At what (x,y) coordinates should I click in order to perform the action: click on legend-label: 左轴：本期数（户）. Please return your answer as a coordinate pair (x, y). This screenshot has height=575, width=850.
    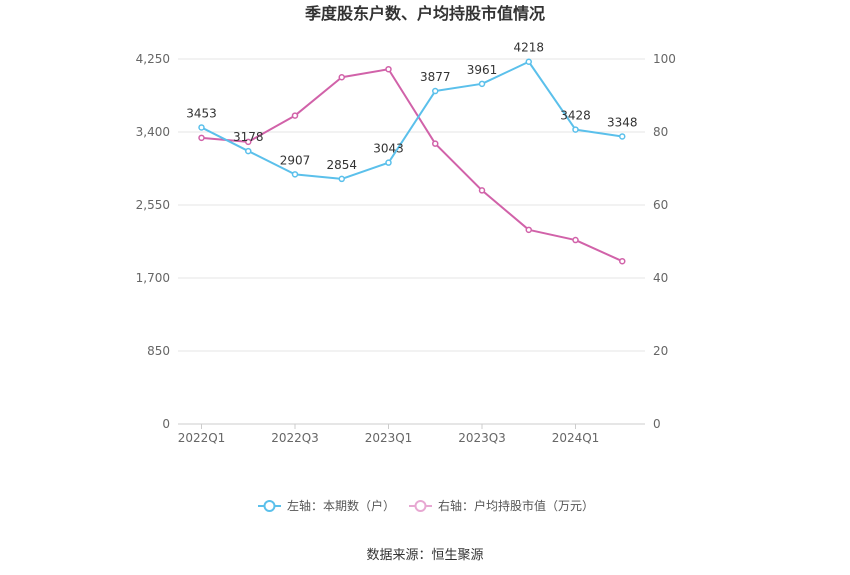
    Looking at the image, I should click on (341, 505).